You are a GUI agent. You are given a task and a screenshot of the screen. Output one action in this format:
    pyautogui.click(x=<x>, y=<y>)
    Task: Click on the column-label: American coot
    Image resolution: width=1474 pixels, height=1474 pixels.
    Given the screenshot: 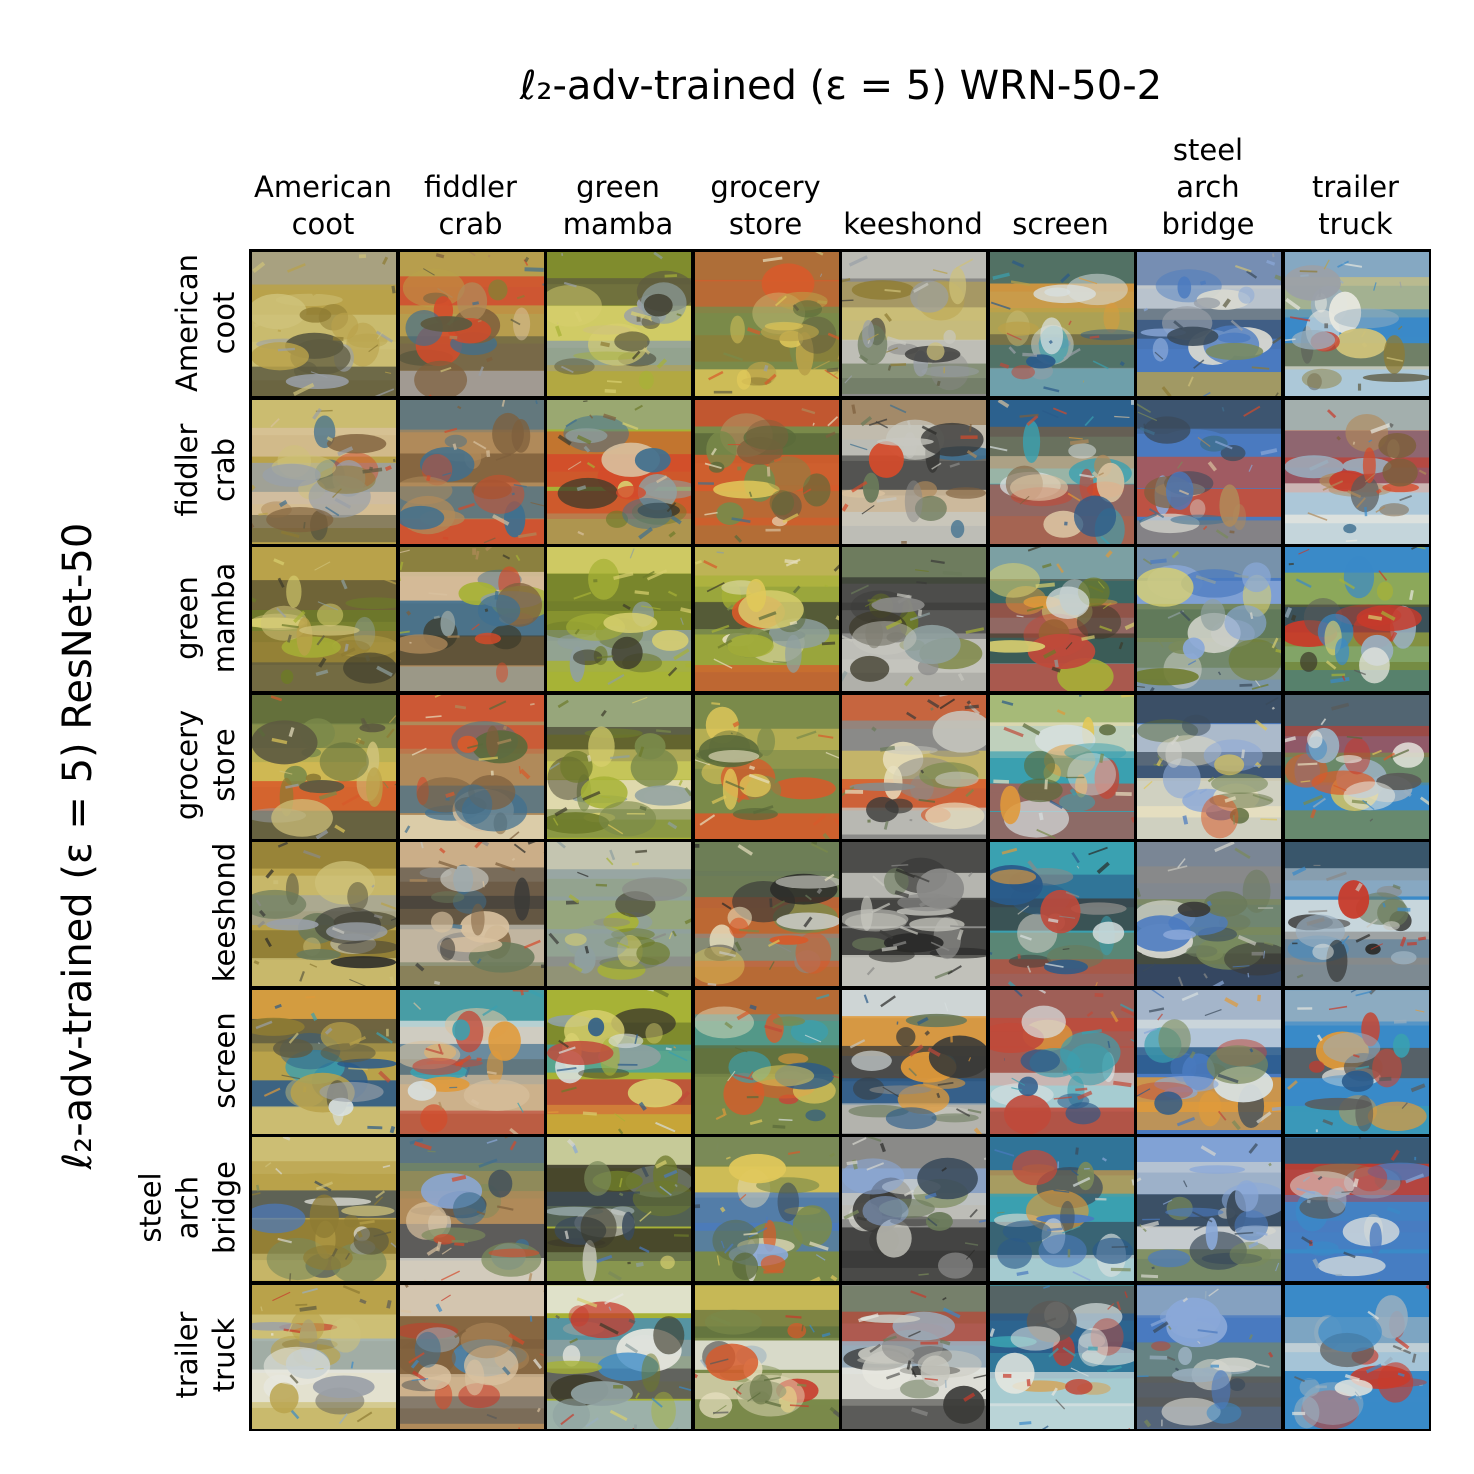 What is the action you would take?
    pyautogui.click(x=322, y=205)
    